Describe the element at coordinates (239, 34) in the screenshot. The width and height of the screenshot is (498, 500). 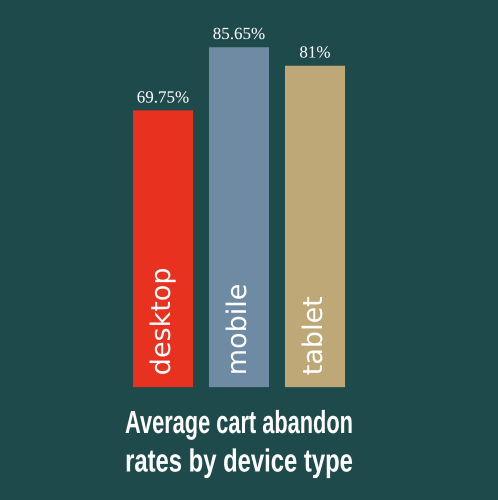
I see `data-label: 85.65%` at that location.